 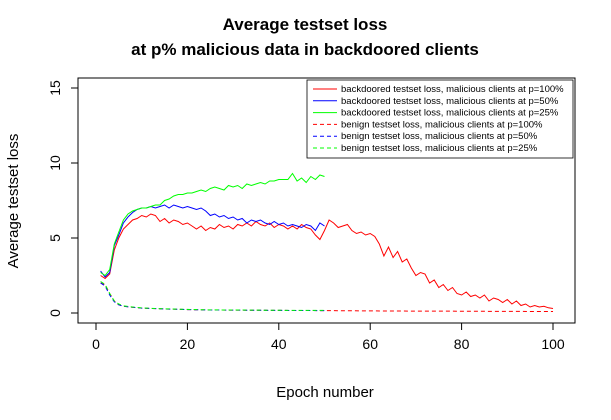 I want to click on x-tick-label: 0, so click(x=96, y=344).